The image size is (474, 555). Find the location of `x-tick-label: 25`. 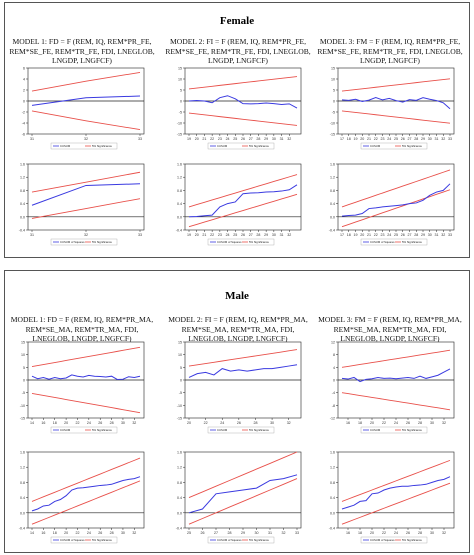

x-tick-label: 25 is located at coordinates (235, 139).